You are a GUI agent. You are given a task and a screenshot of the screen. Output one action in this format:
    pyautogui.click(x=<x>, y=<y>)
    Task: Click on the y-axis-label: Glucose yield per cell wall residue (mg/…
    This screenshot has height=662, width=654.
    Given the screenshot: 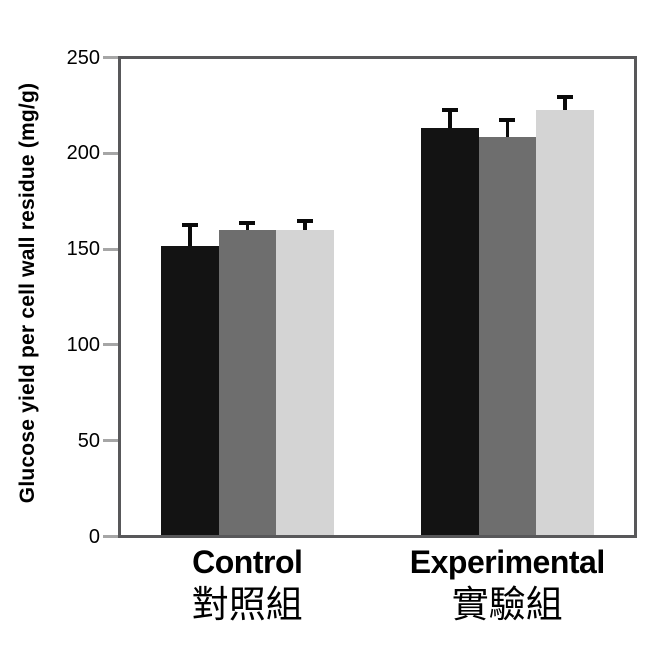 What is the action you would take?
    pyautogui.click(x=27, y=293)
    